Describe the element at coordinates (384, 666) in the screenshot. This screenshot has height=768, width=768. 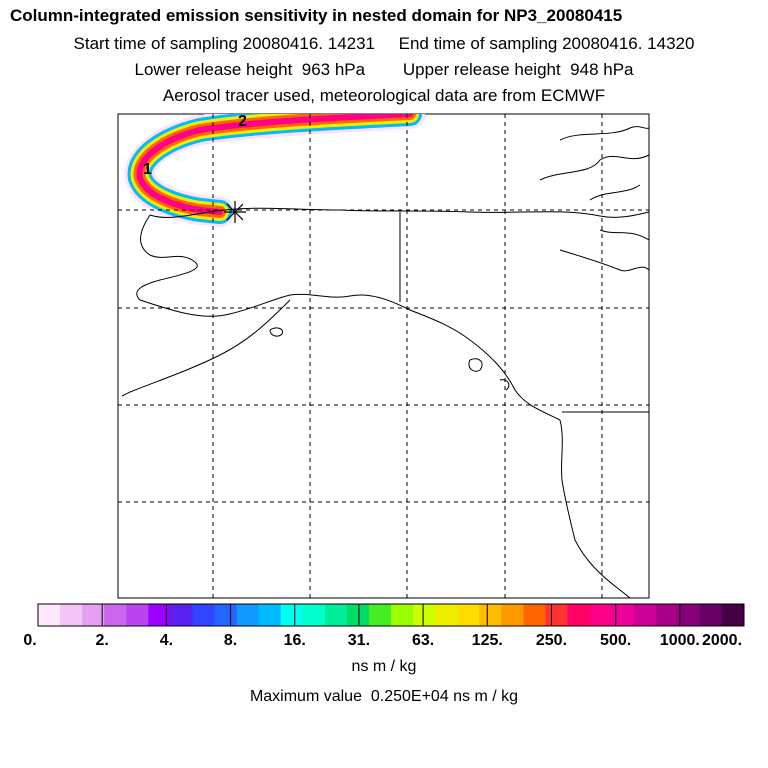
I see `colorbar-units: ns m / kg` at that location.